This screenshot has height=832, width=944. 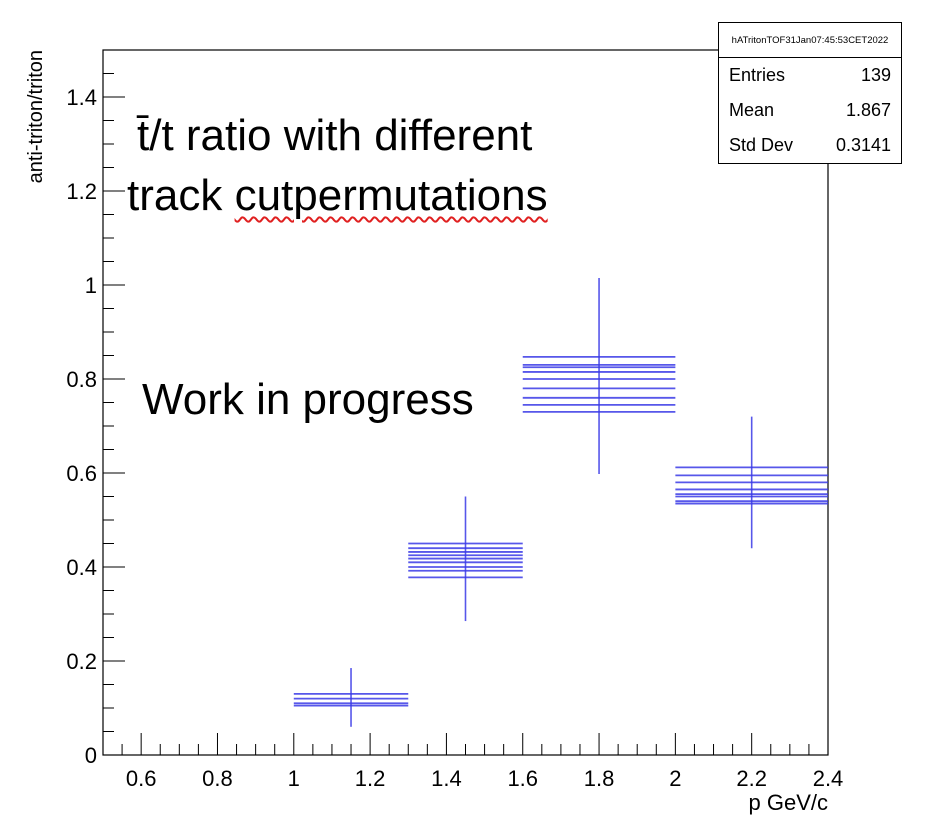 I want to click on x-tick-label: 1, so click(x=294, y=778).